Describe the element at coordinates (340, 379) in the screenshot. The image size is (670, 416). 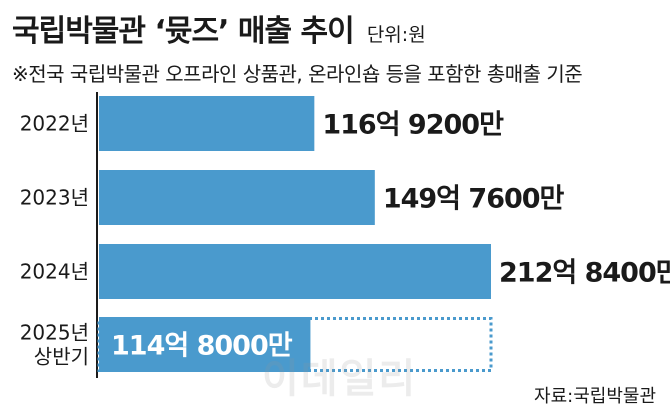
I see `watermark: 이데일리` at that location.